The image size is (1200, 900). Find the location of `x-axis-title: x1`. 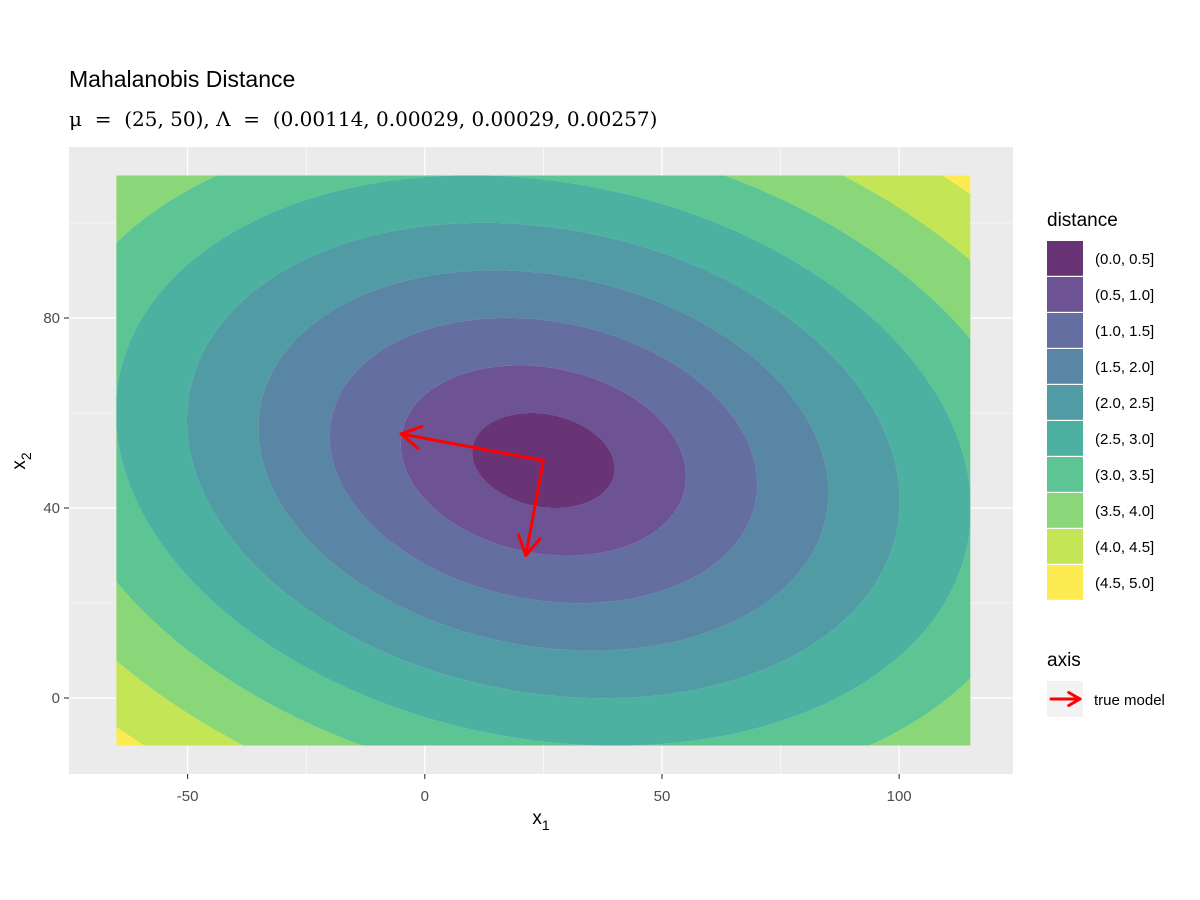

x-axis-title: x1 is located at coordinates (541, 820).